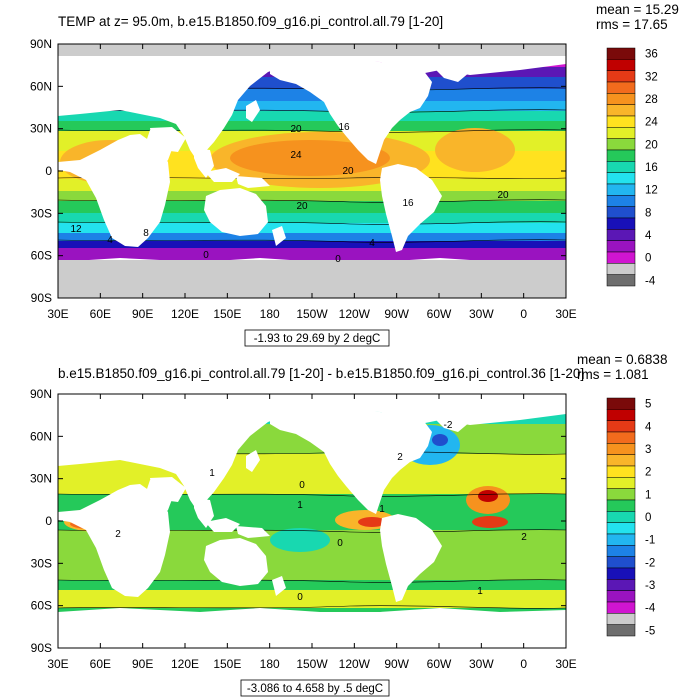 The height and width of the screenshot is (700, 700). What do you see at coordinates (650, 609) in the screenshot?
I see `colorbar-label: -4` at bounding box center [650, 609].